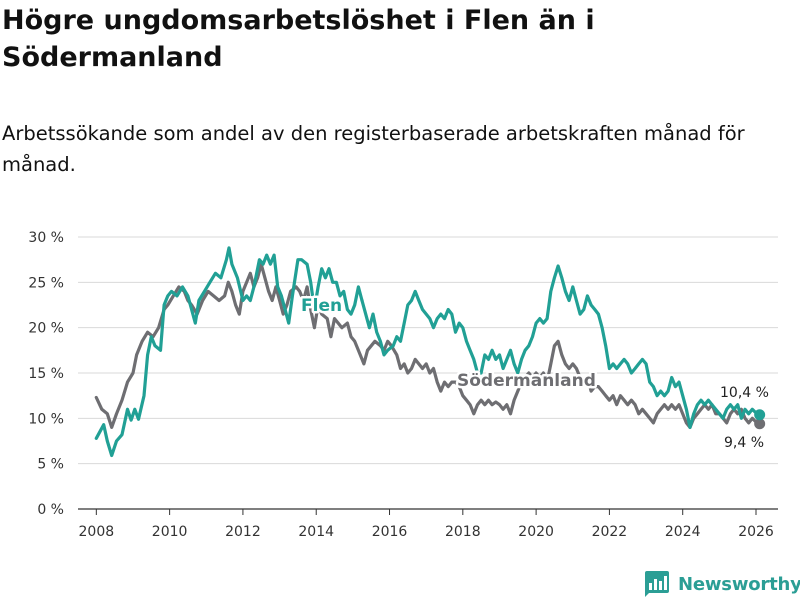 This screenshot has height=600, width=800. I want to click on y-axis: 0 % 5 % 10 % 15 % 20 % 25 % 30 %, so click(46, 374).